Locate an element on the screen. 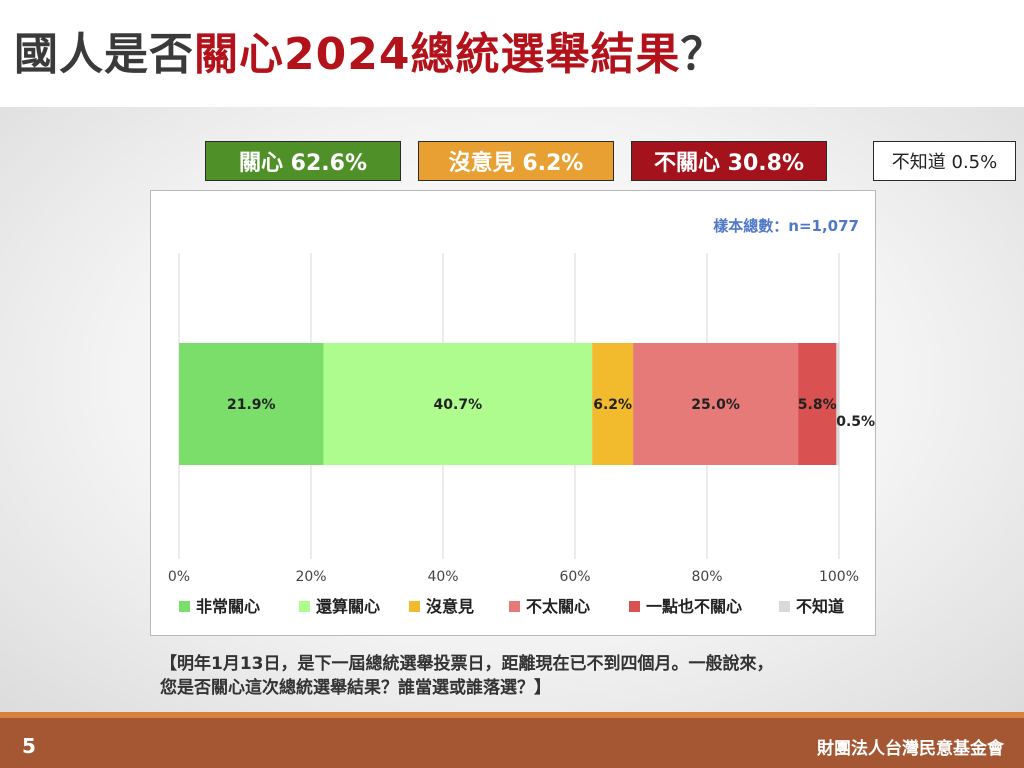 The height and width of the screenshot is (768, 1024). data-label: 0.5% is located at coordinates (855, 422).